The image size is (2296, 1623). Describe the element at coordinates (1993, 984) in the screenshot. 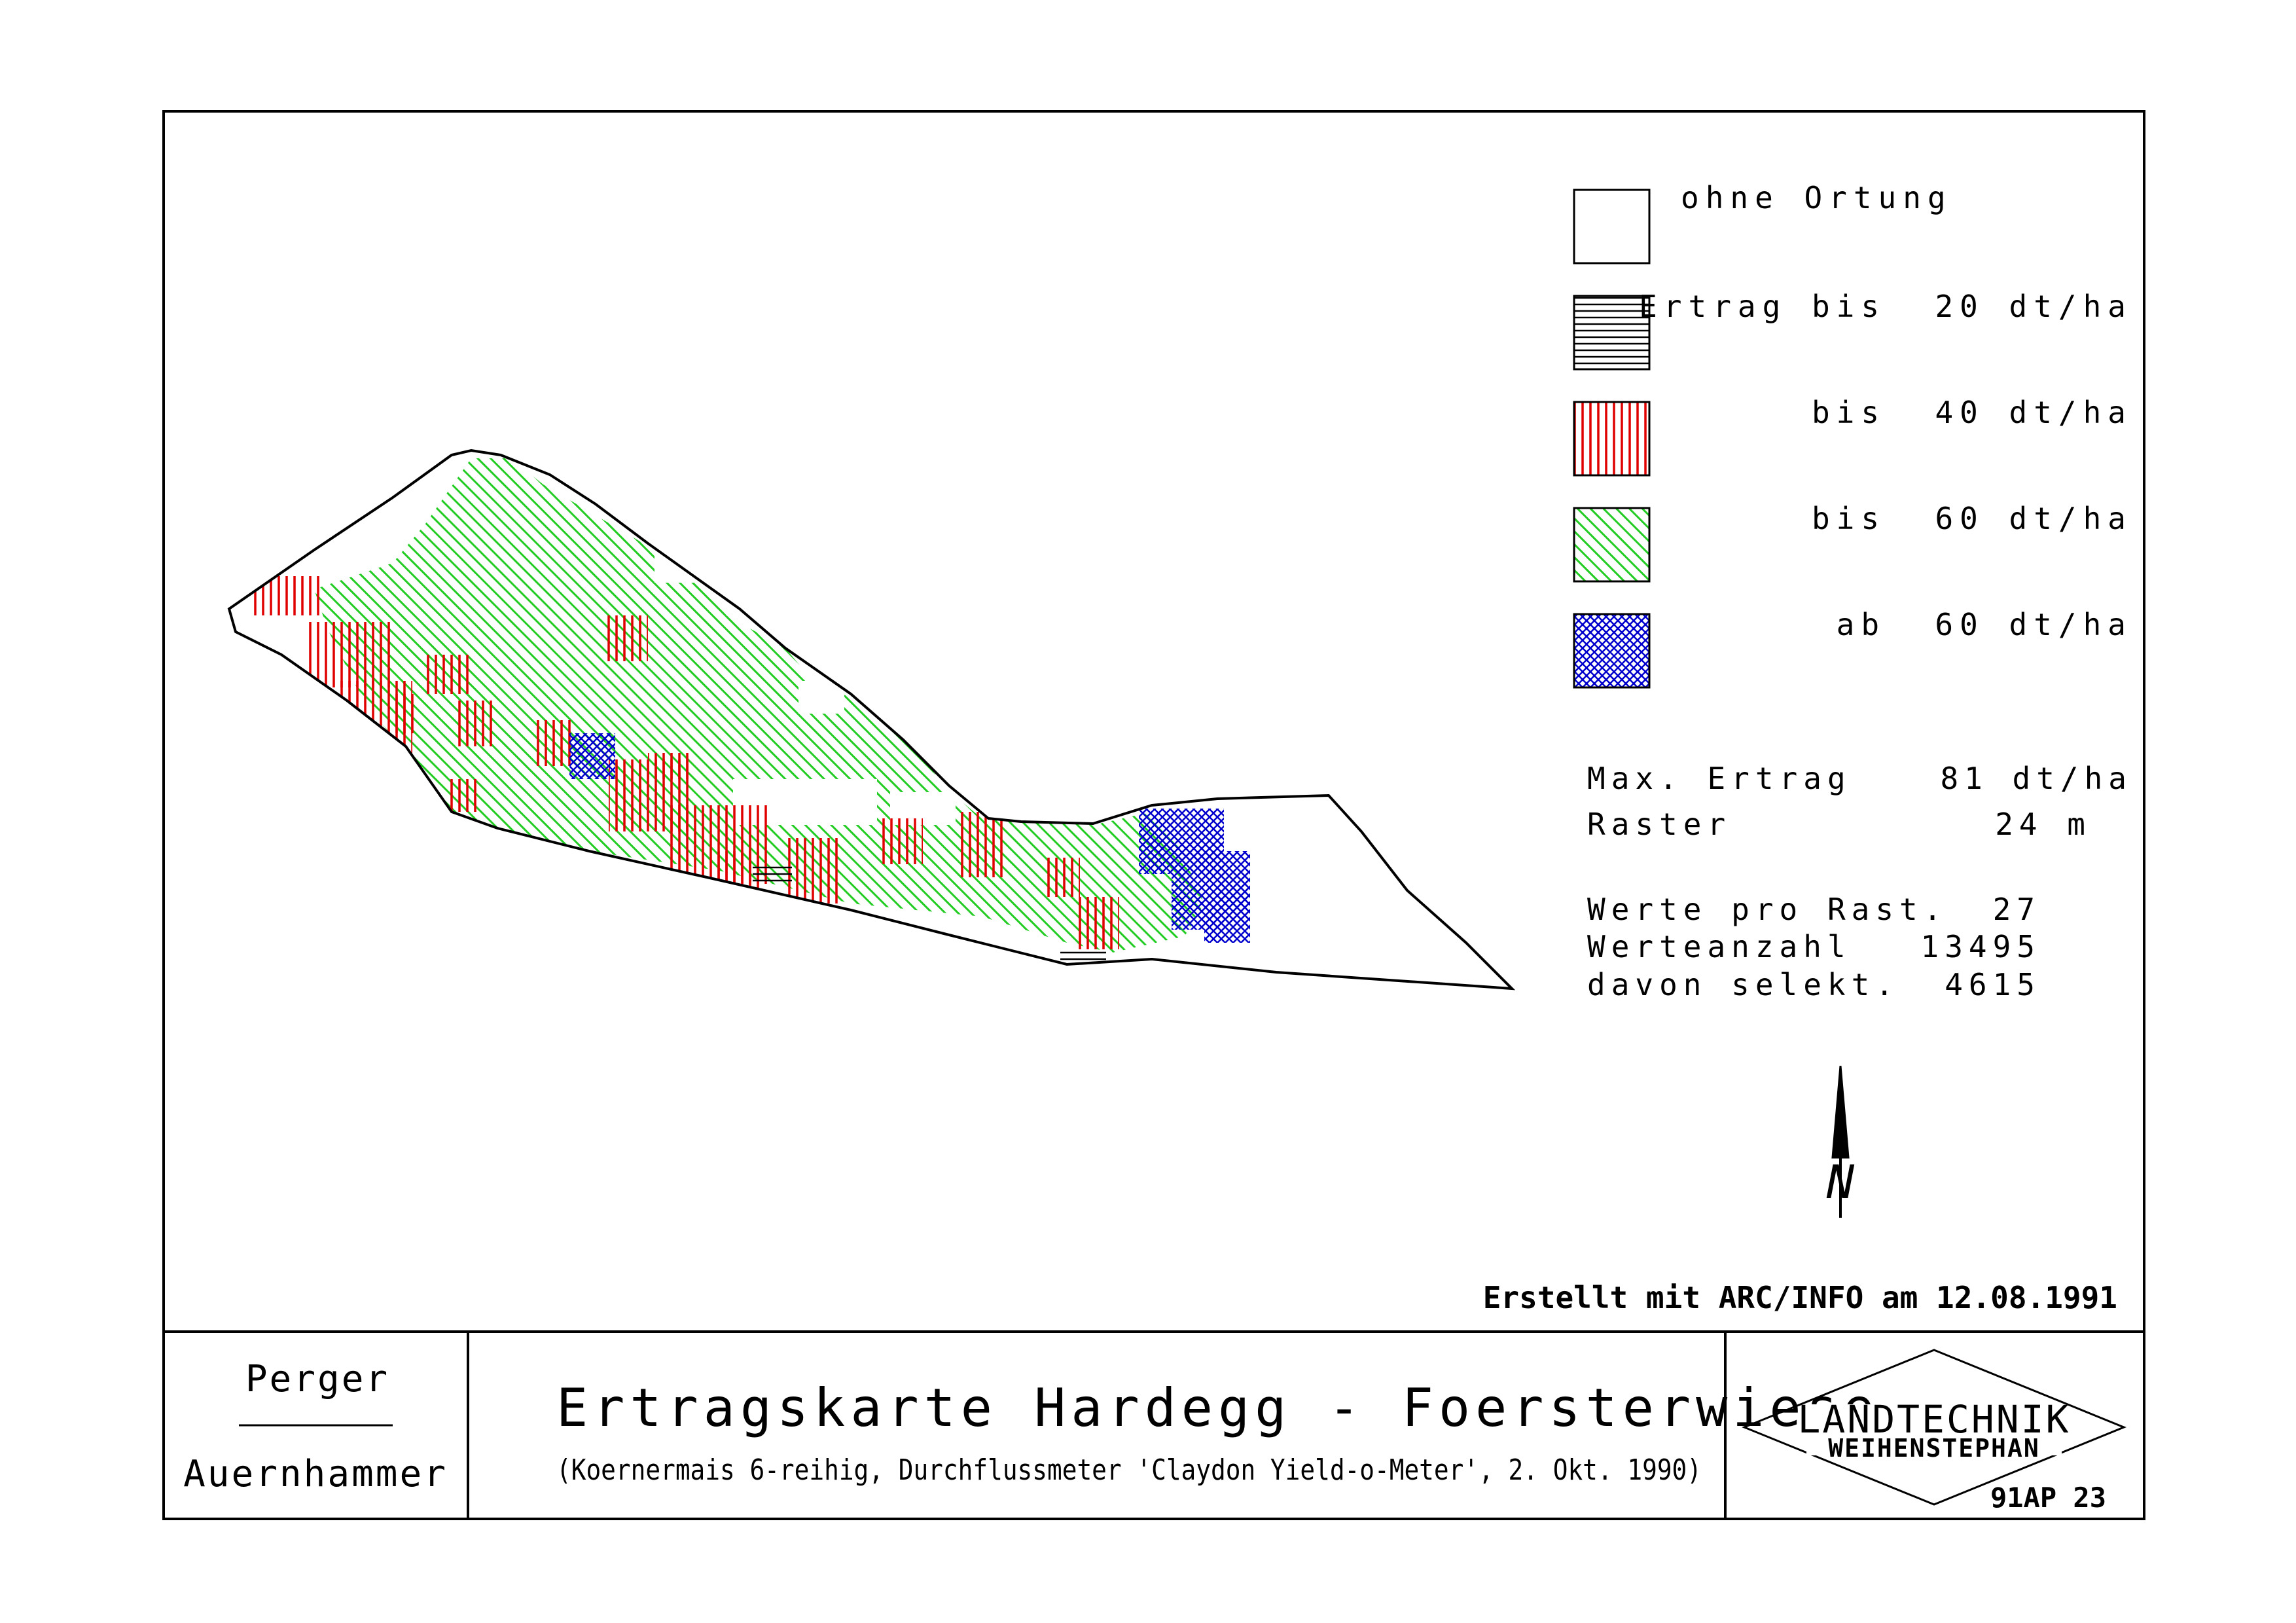

I see `stat-davon-value: 4615` at that location.